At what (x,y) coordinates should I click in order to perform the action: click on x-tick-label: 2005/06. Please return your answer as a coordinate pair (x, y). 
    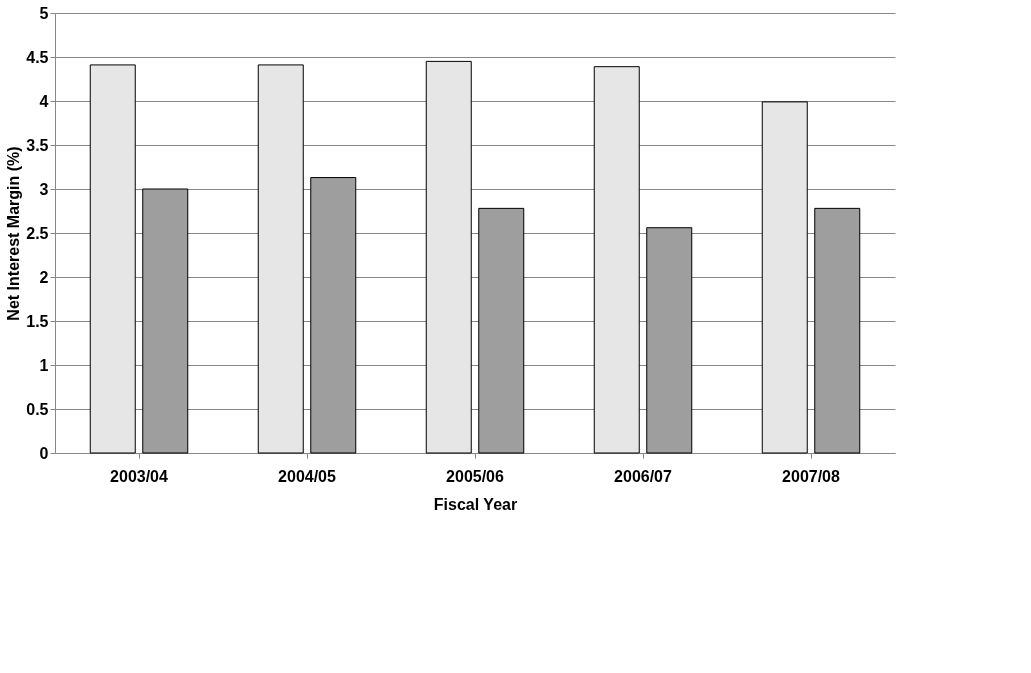
    Looking at the image, I should click on (475, 476).